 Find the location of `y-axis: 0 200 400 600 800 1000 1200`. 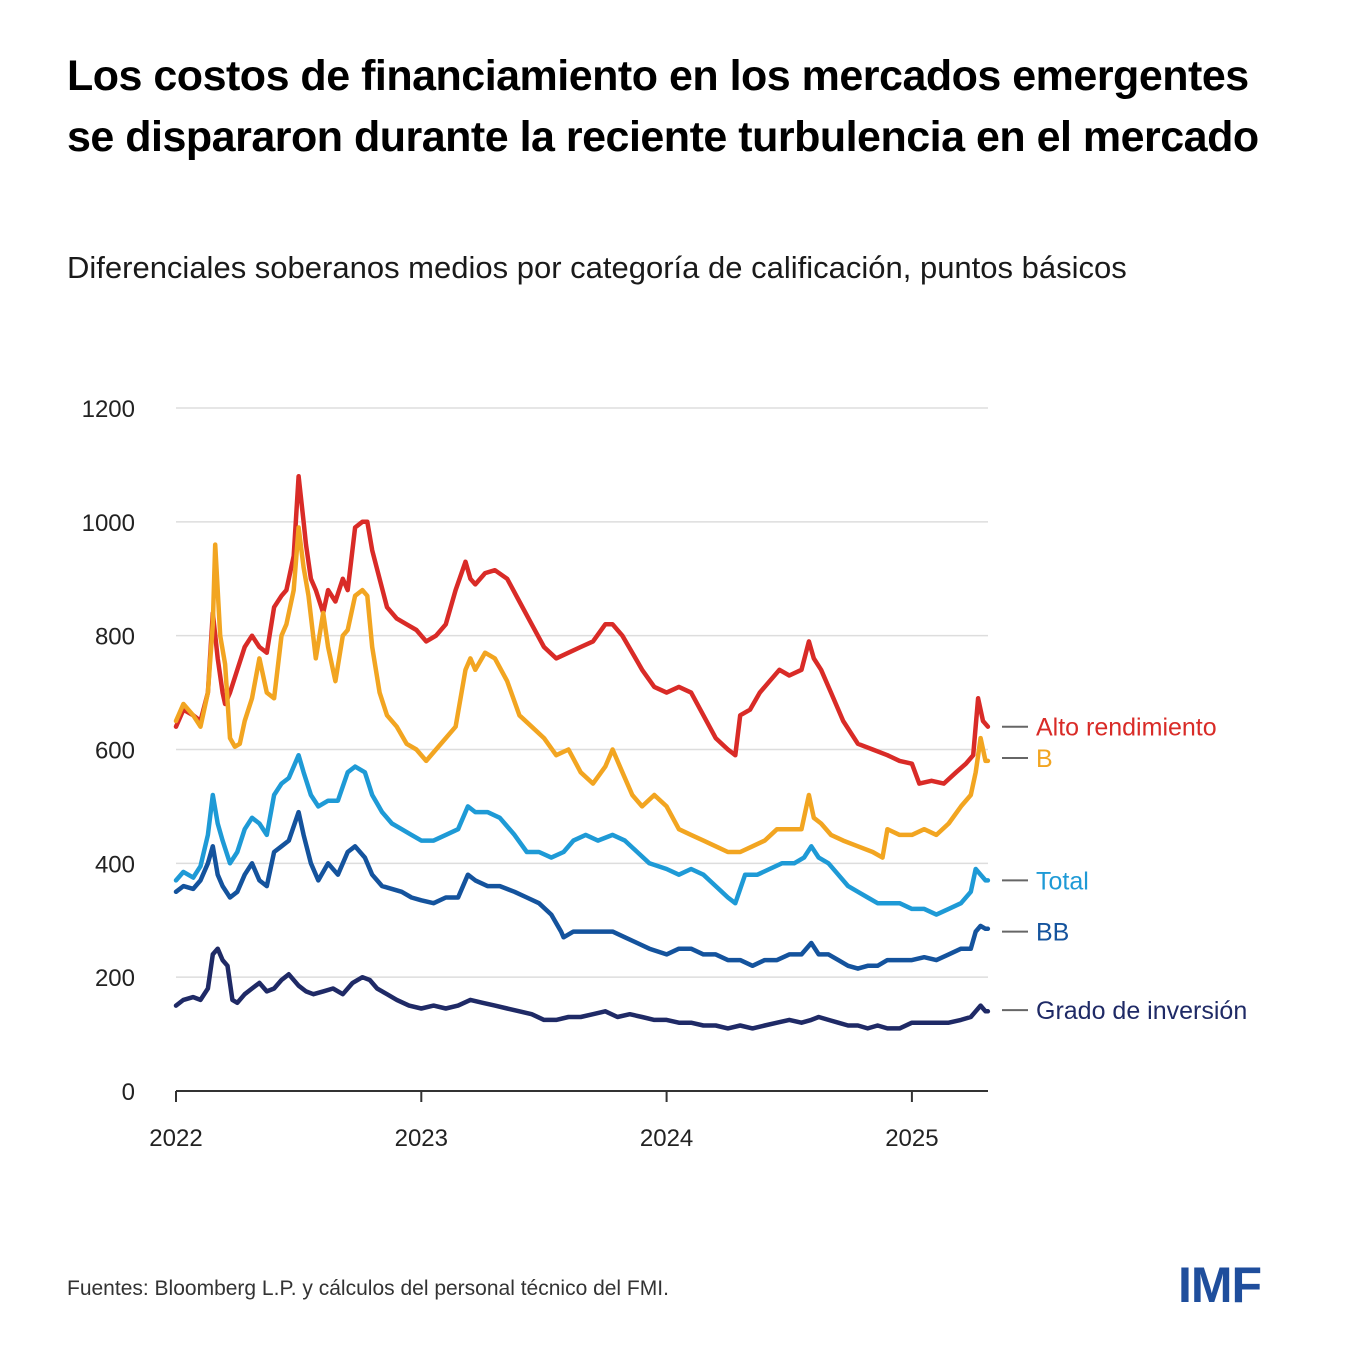

y-axis: 0 200 400 600 800 1000 1200 is located at coordinates (108, 751).